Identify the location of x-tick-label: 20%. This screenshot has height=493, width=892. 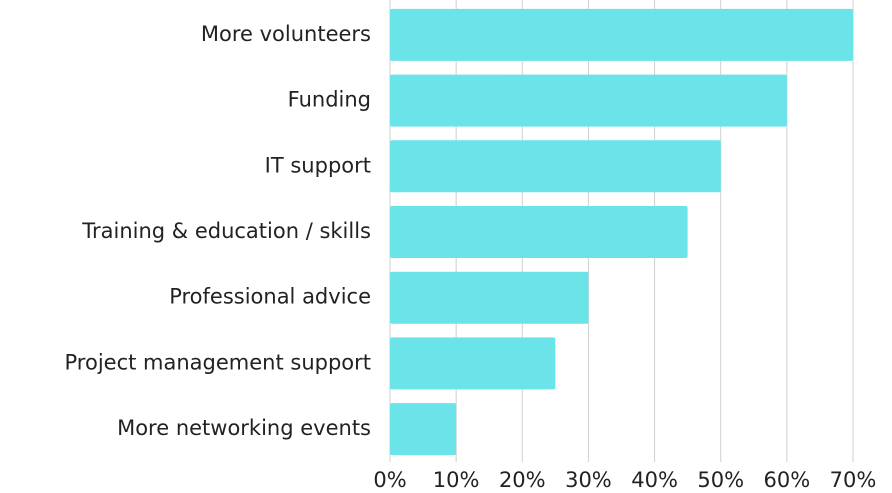
(522, 480).